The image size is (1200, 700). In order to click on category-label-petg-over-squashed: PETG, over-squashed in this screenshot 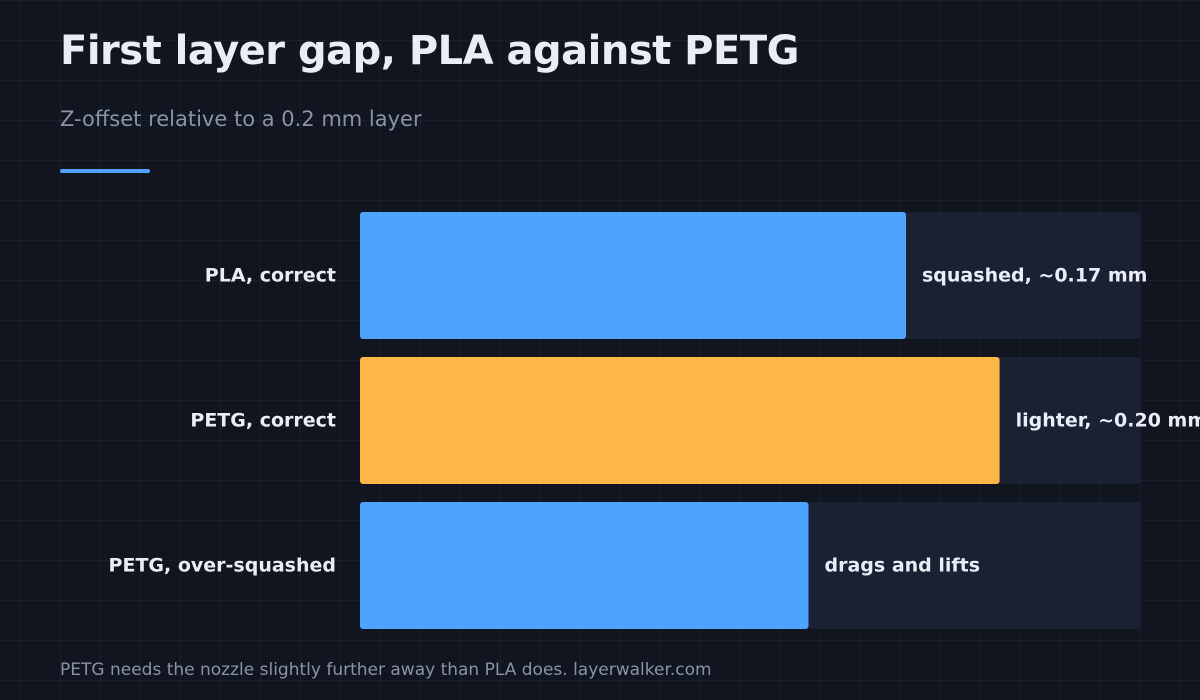, I will do `click(222, 566)`.